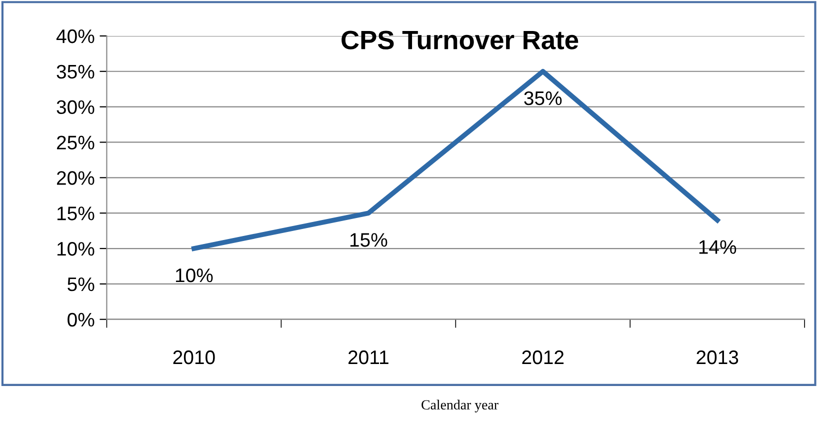  I want to click on chart-title: CPS Turnover Rate, so click(460, 40).